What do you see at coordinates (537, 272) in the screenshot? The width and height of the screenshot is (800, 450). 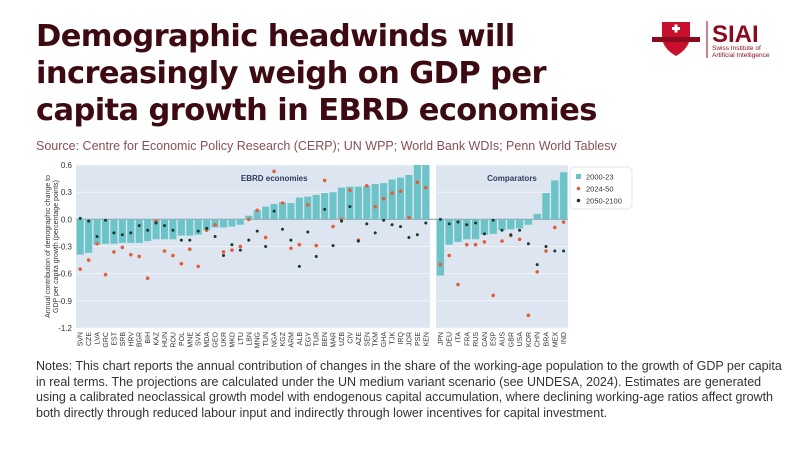 I see `point-2024-50-CHN` at bounding box center [537, 272].